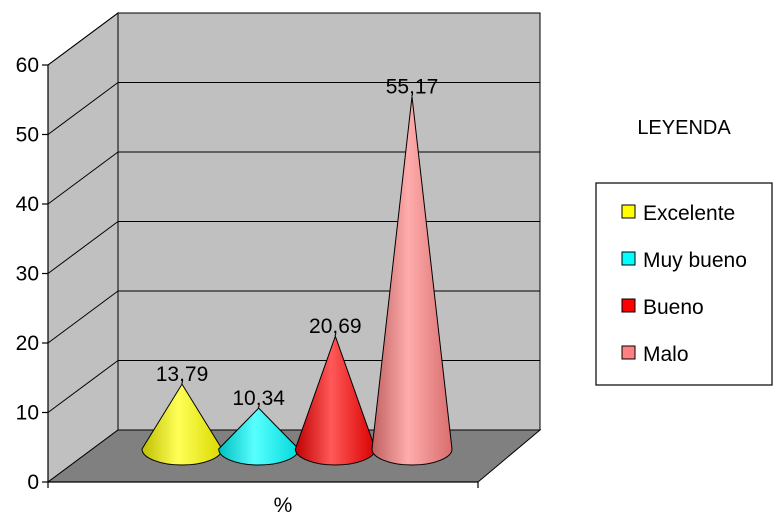 The image size is (775, 527). What do you see at coordinates (673, 307) in the screenshot?
I see `legend-entry-label: Bueno` at bounding box center [673, 307].